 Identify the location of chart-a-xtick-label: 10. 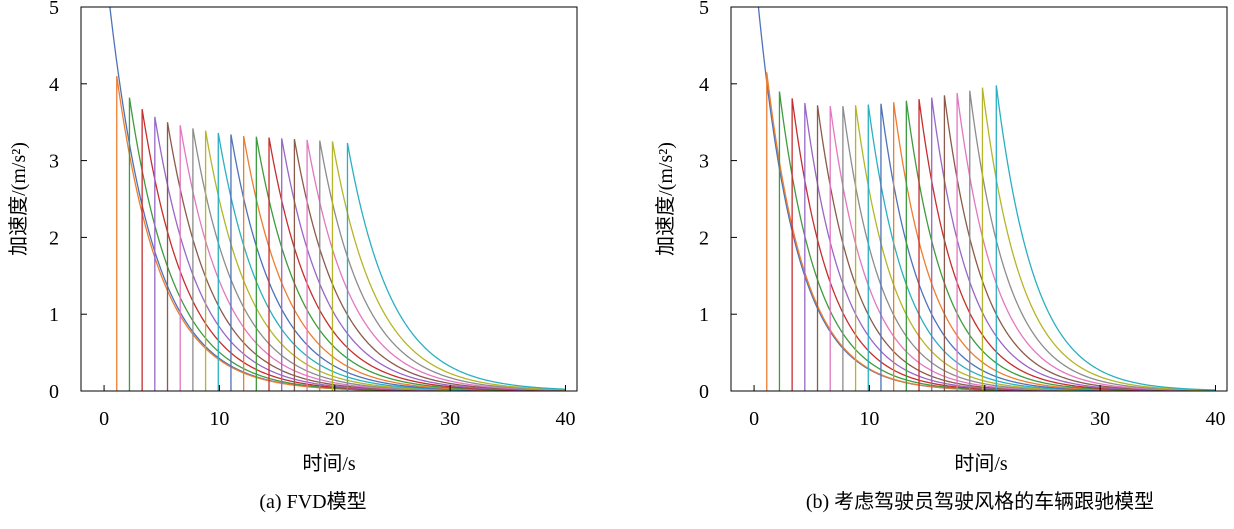
(219, 419).